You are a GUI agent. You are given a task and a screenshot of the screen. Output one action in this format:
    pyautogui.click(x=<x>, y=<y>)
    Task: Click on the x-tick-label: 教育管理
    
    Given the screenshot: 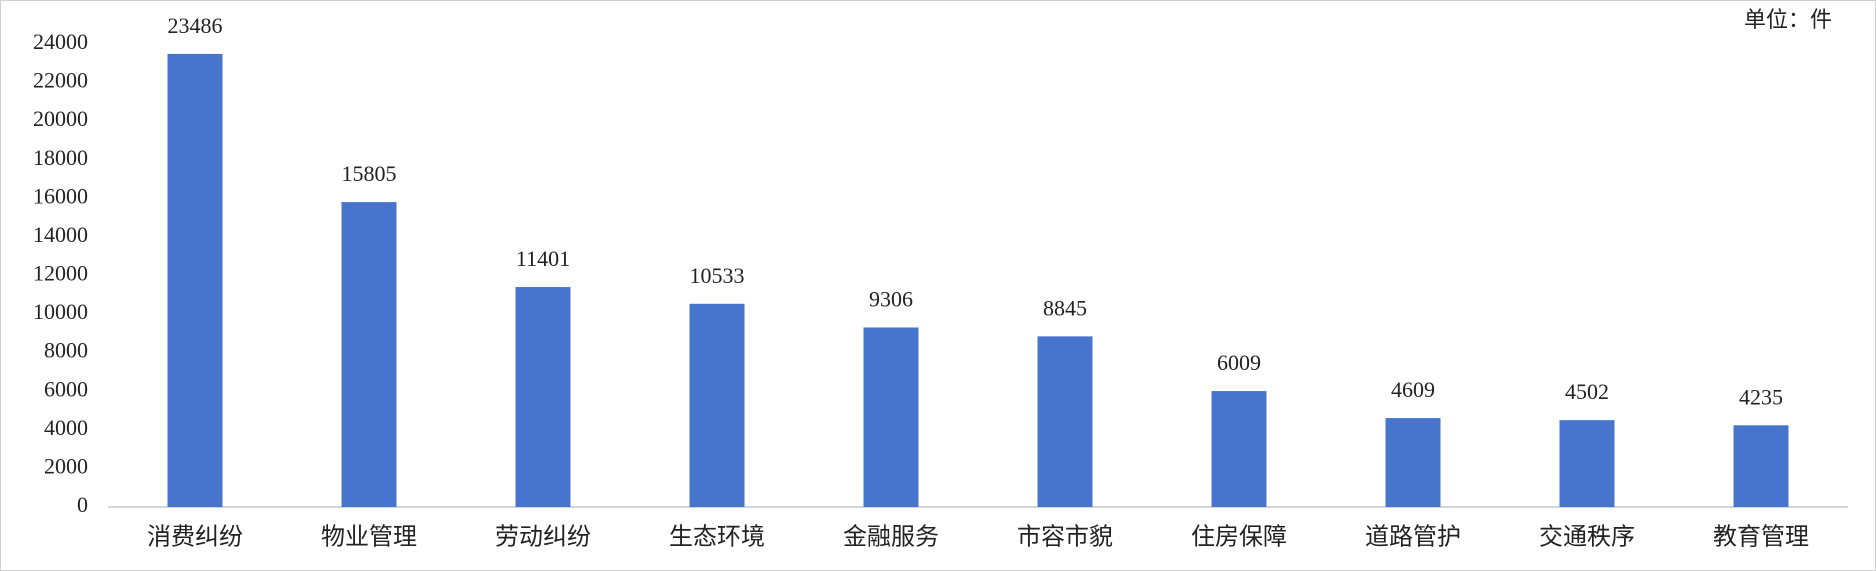 What is the action you would take?
    pyautogui.click(x=1761, y=537)
    